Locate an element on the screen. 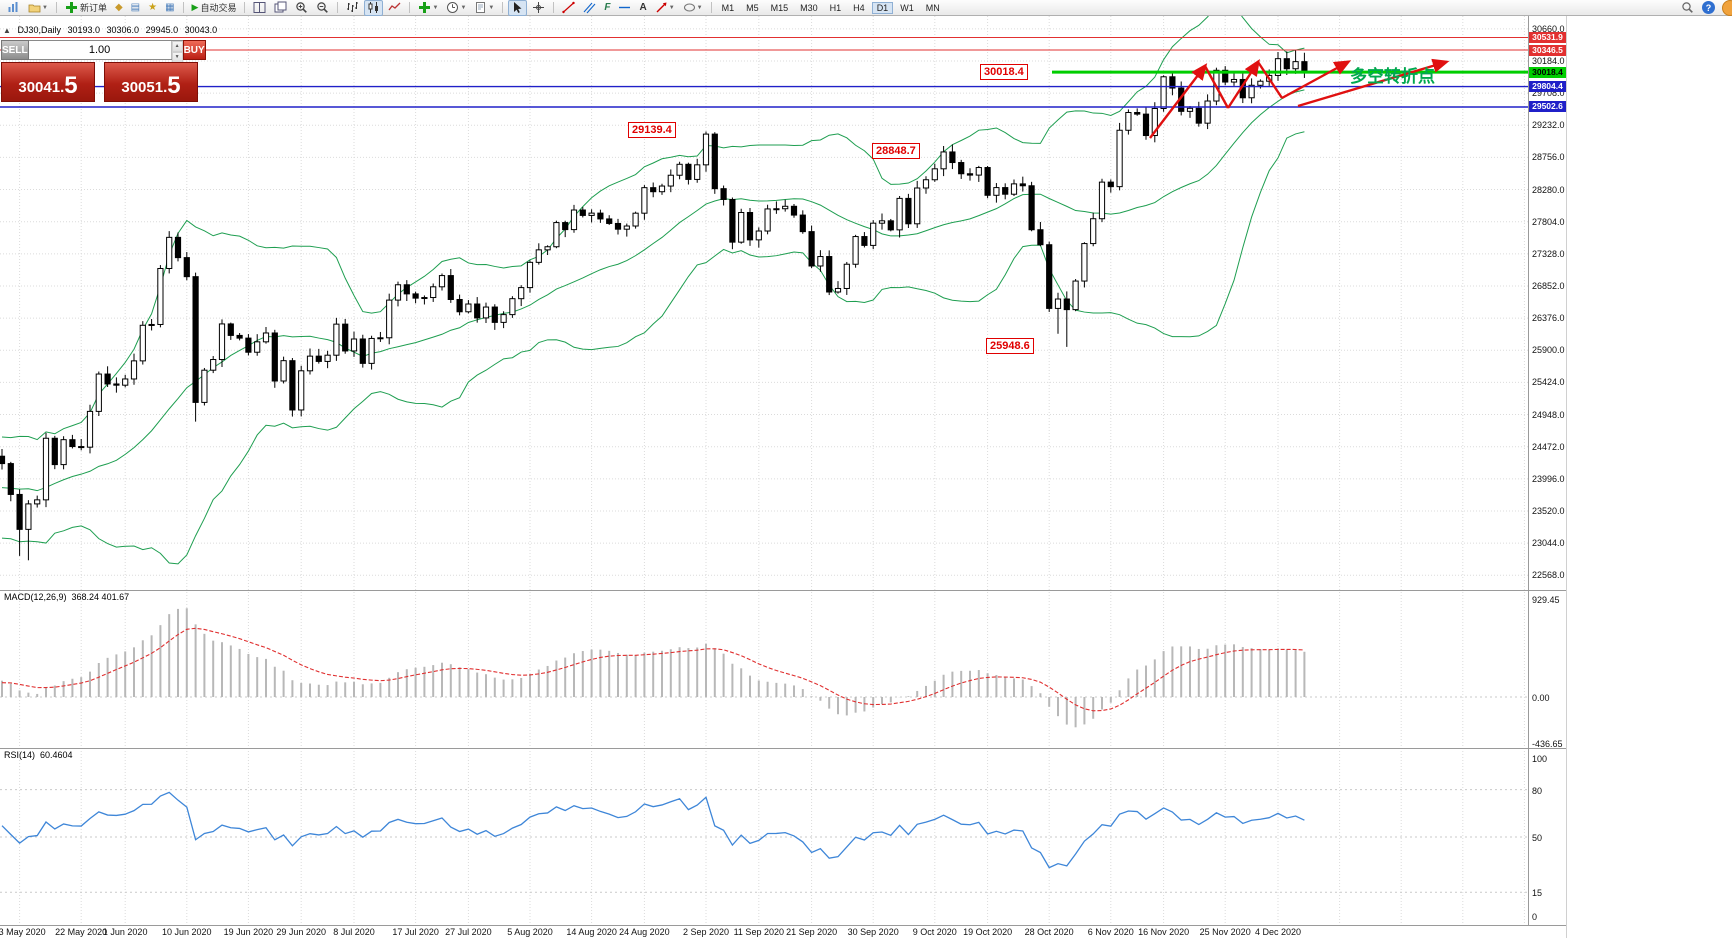 The height and width of the screenshot is (938, 1732). buy-price-box: 30051. 5 is located at coordinates (151, 82).